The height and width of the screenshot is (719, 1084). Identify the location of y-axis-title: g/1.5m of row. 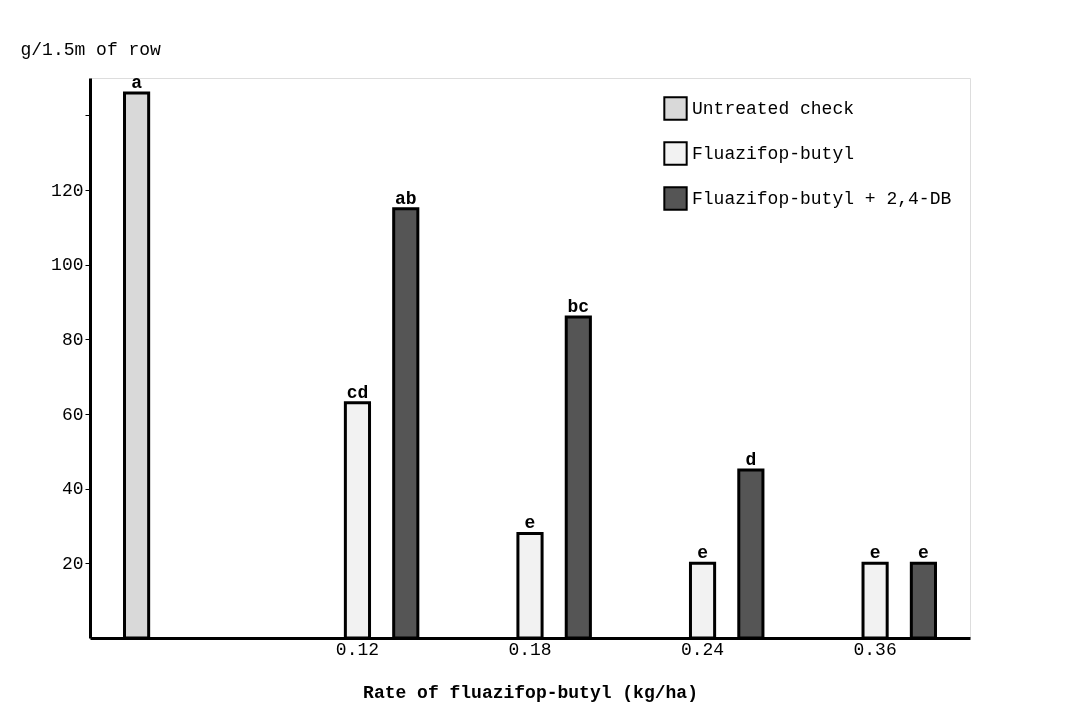
(91, 49).